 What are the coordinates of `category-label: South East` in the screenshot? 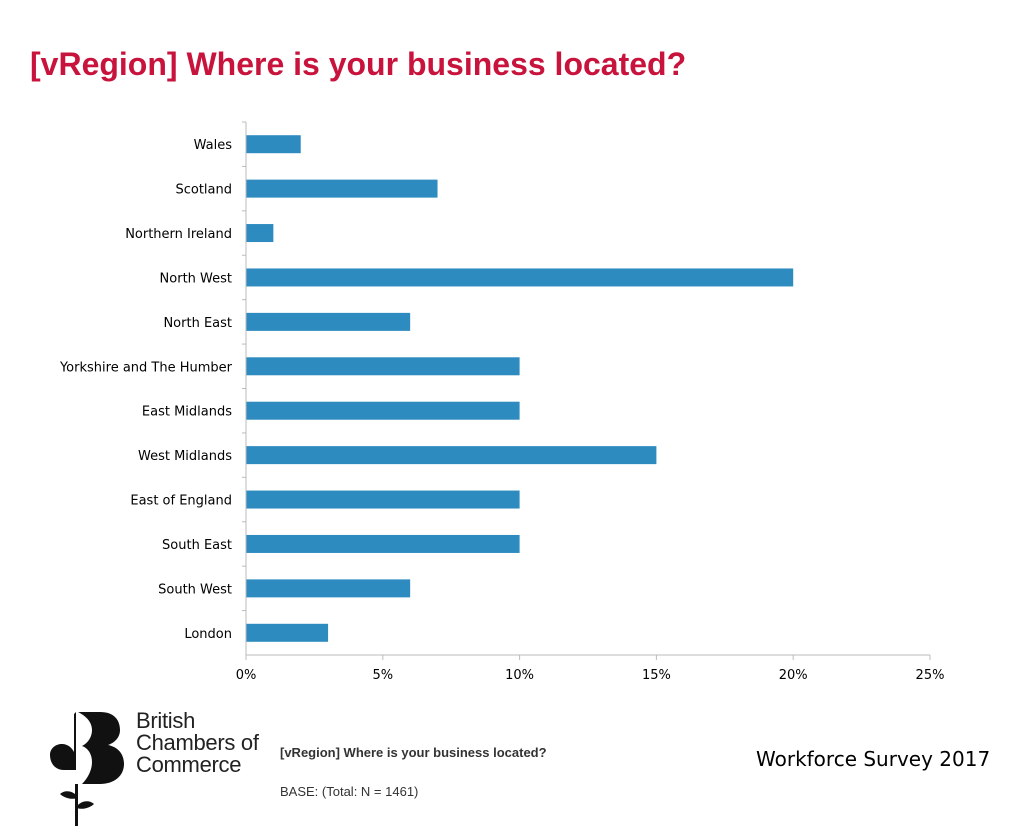 It's located at (197, 545).